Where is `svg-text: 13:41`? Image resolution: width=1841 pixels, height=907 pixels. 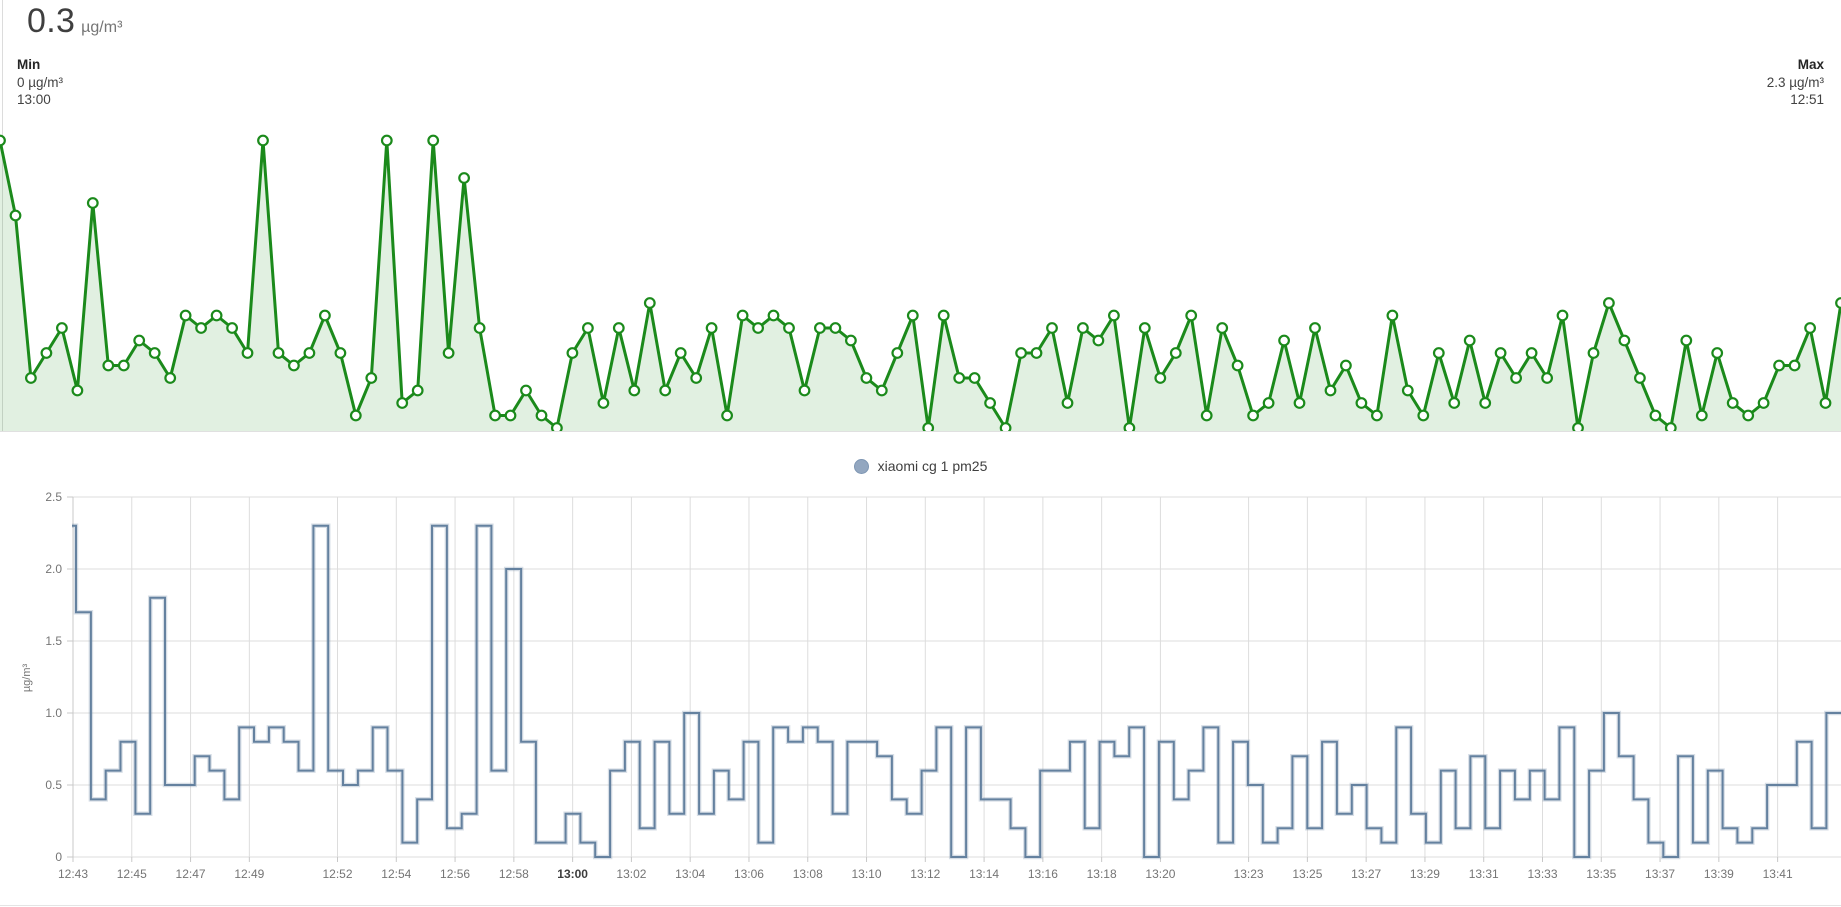 svg-text: 13:41 is located at coordinates (1778, 874).